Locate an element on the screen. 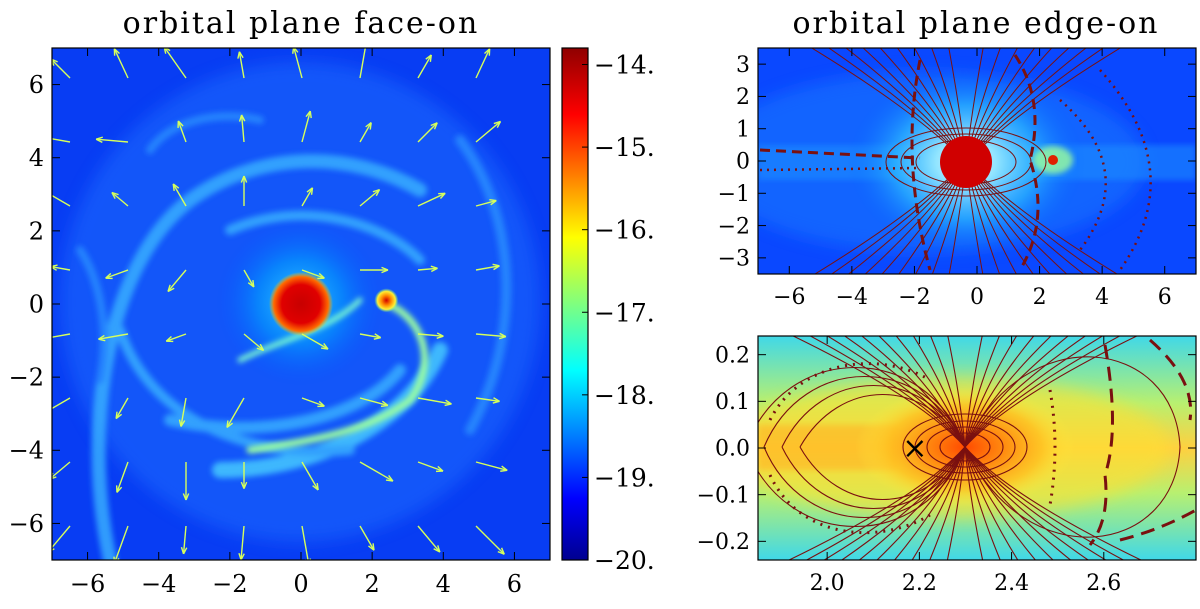  colorbar-tick-label: −19. is located at coordinates (624, 477).